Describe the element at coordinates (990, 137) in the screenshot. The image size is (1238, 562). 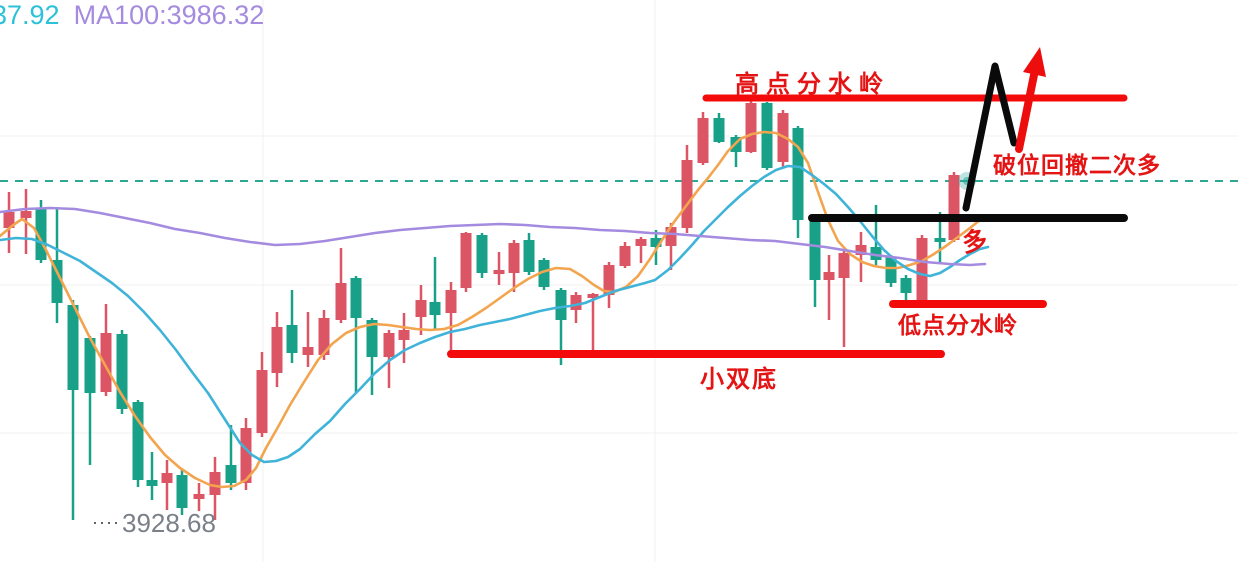
I see `breakout-zigzag` at that location.